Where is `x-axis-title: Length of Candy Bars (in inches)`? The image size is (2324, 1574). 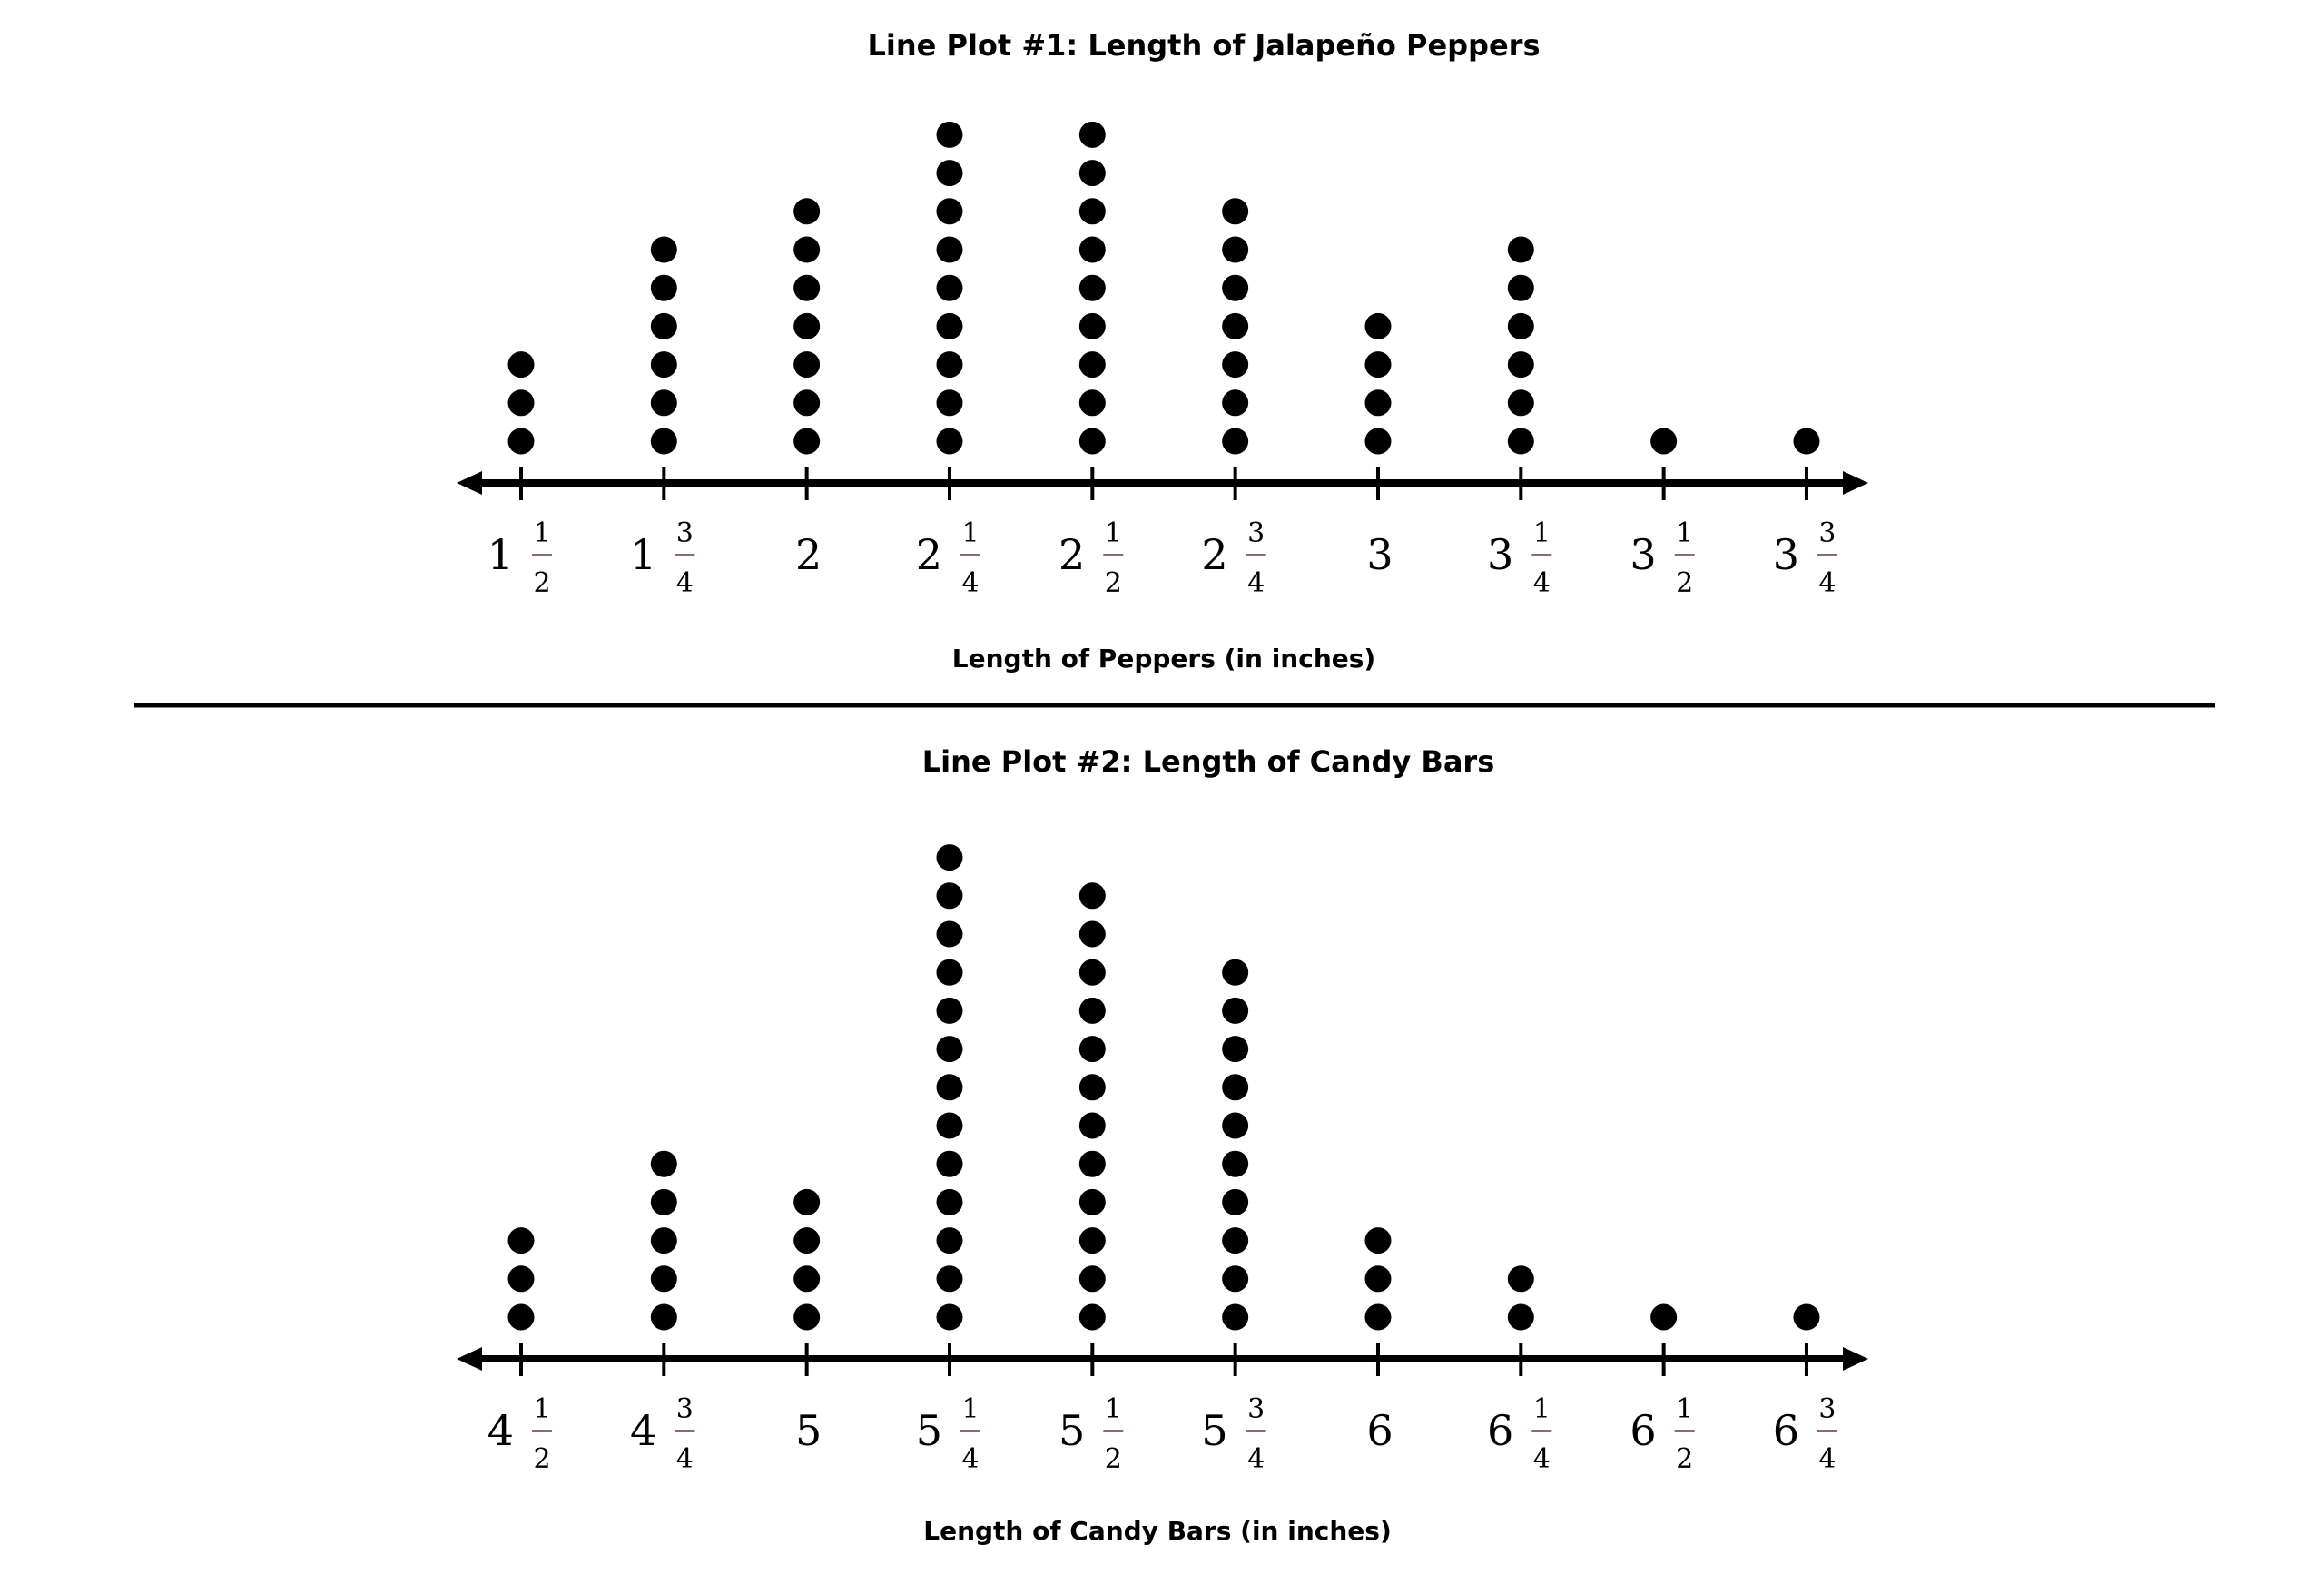 x-axis-title: Length of Candy Bars (in inches) is located at coordinates (1157, 1531).